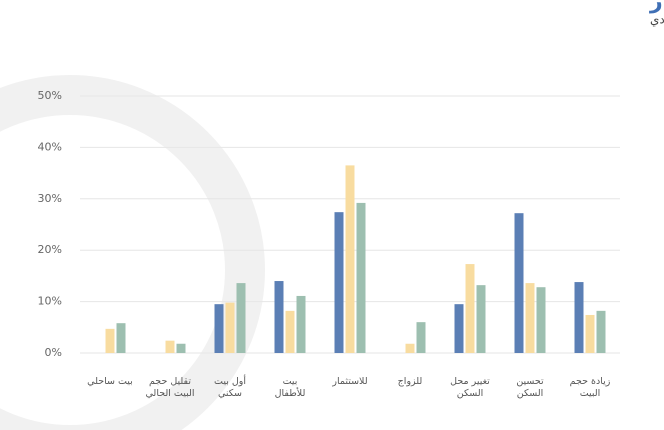 The image size is (664, 430). I want to click on y-tick-label: 50%, so click(50, 95).